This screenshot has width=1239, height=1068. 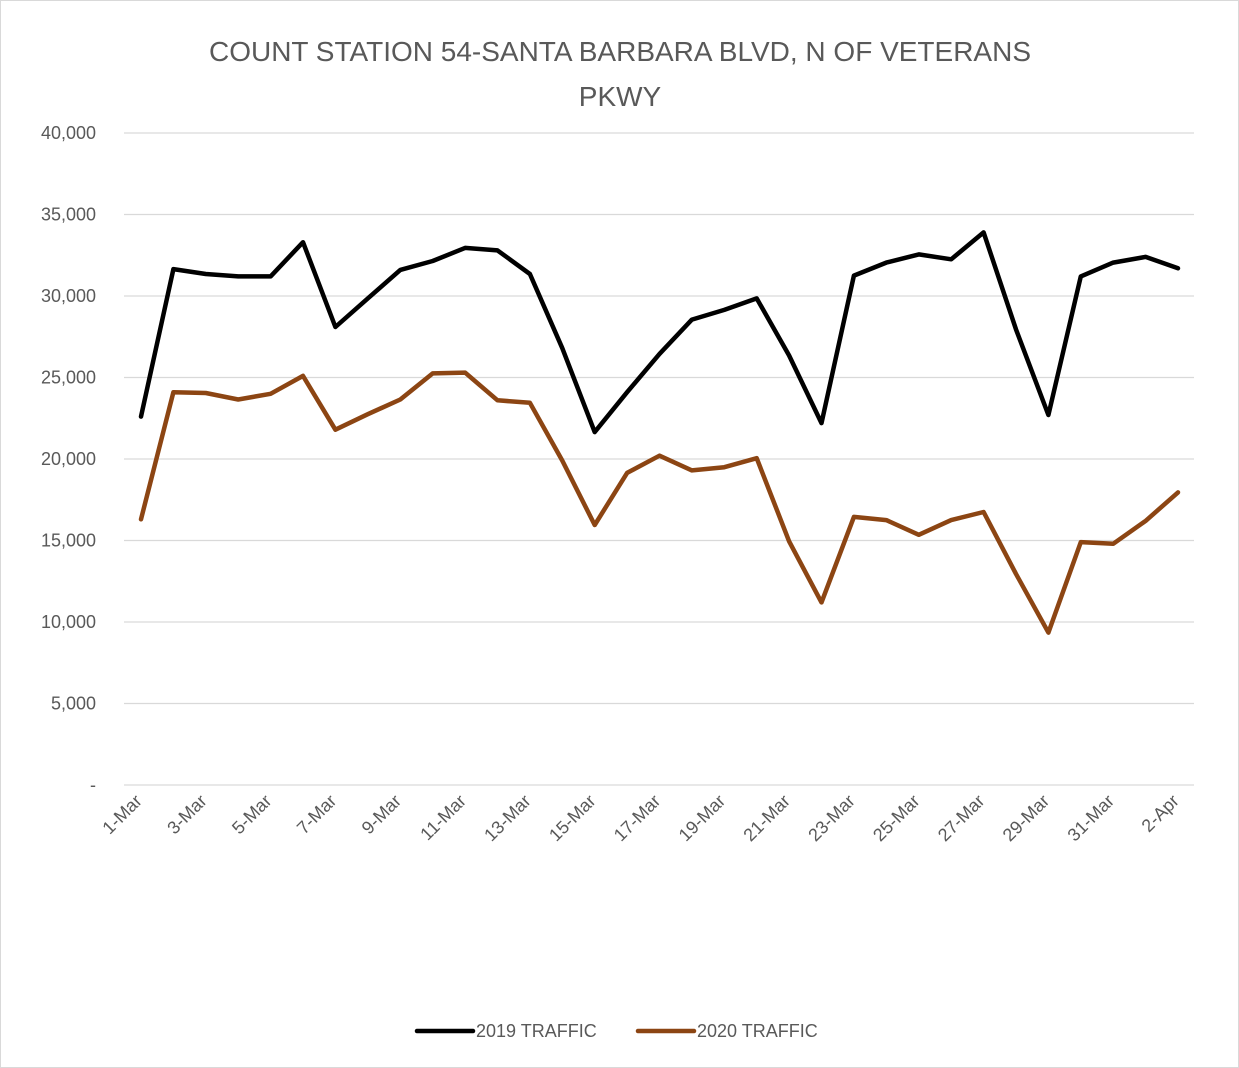 What do you see at coordinates (68, 133) in the screenshot?
I see `y-tick-label: 40,000` at bounding box center [68, 133].